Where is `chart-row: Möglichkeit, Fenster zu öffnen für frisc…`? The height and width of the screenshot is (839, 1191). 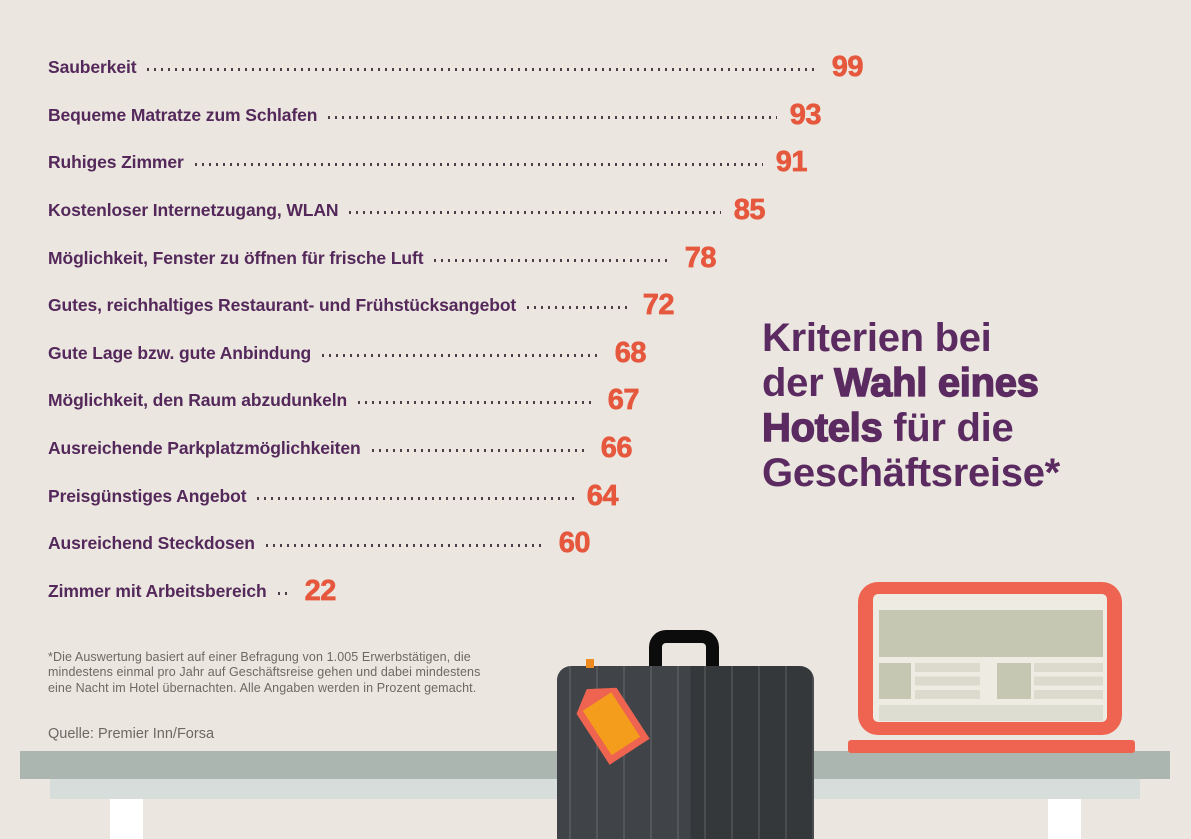 chart-row: Möglichkeit, Fenster zu öffnen für frisc… is located at coordinates (382, 258).